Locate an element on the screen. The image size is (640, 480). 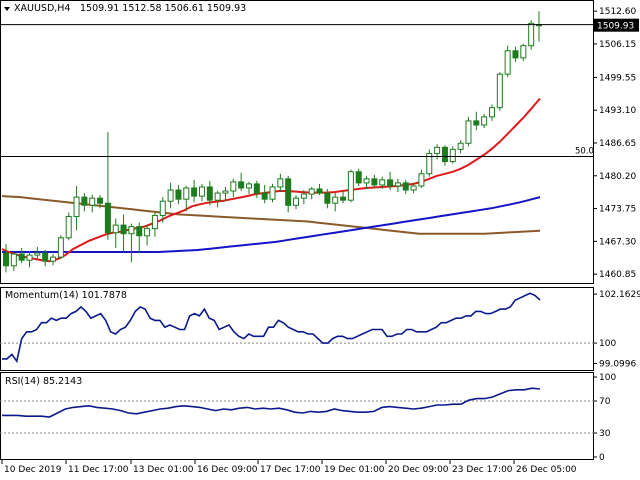
current-price-tag: 1509.93 is located at coordinates (616, 25).